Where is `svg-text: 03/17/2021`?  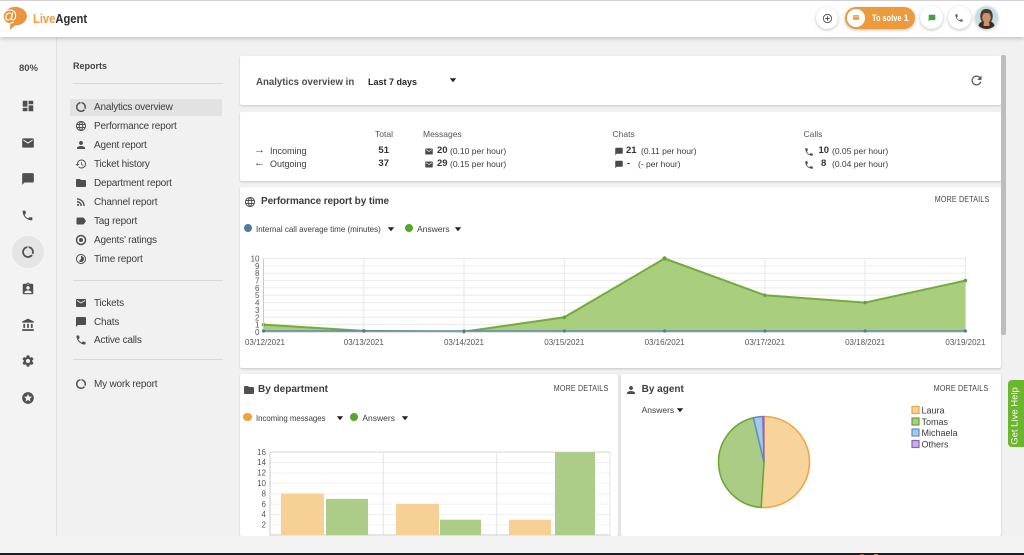 svg-text: 03/17/2021 is located at coordinates (765, 342).